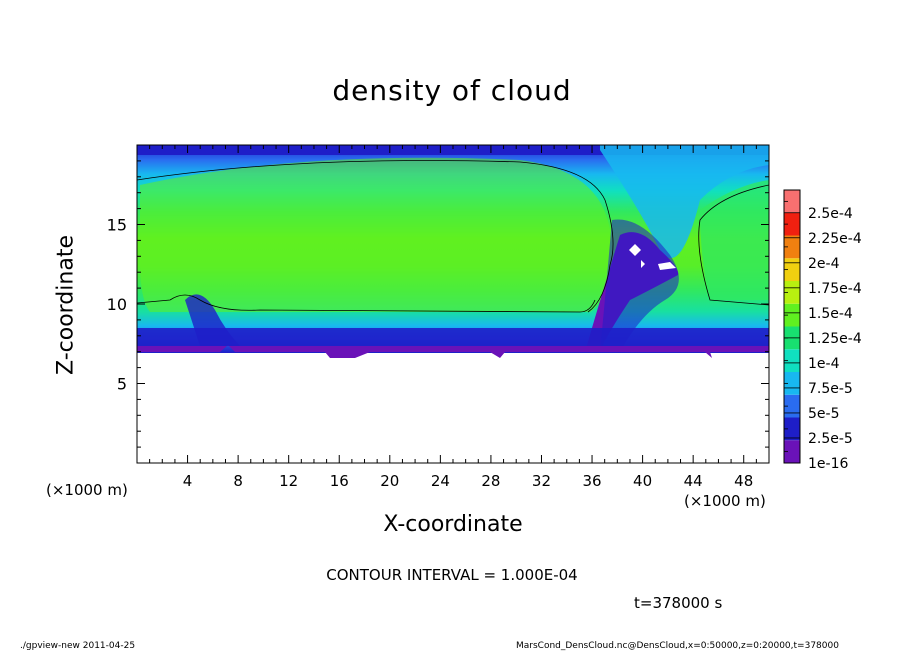 This screenshot has width=904, height=654. What do you see at coordinates (835, 339) in the screenshot?
I see `colorbar-label: 1.25e-4` at bounding box center [835, 339].